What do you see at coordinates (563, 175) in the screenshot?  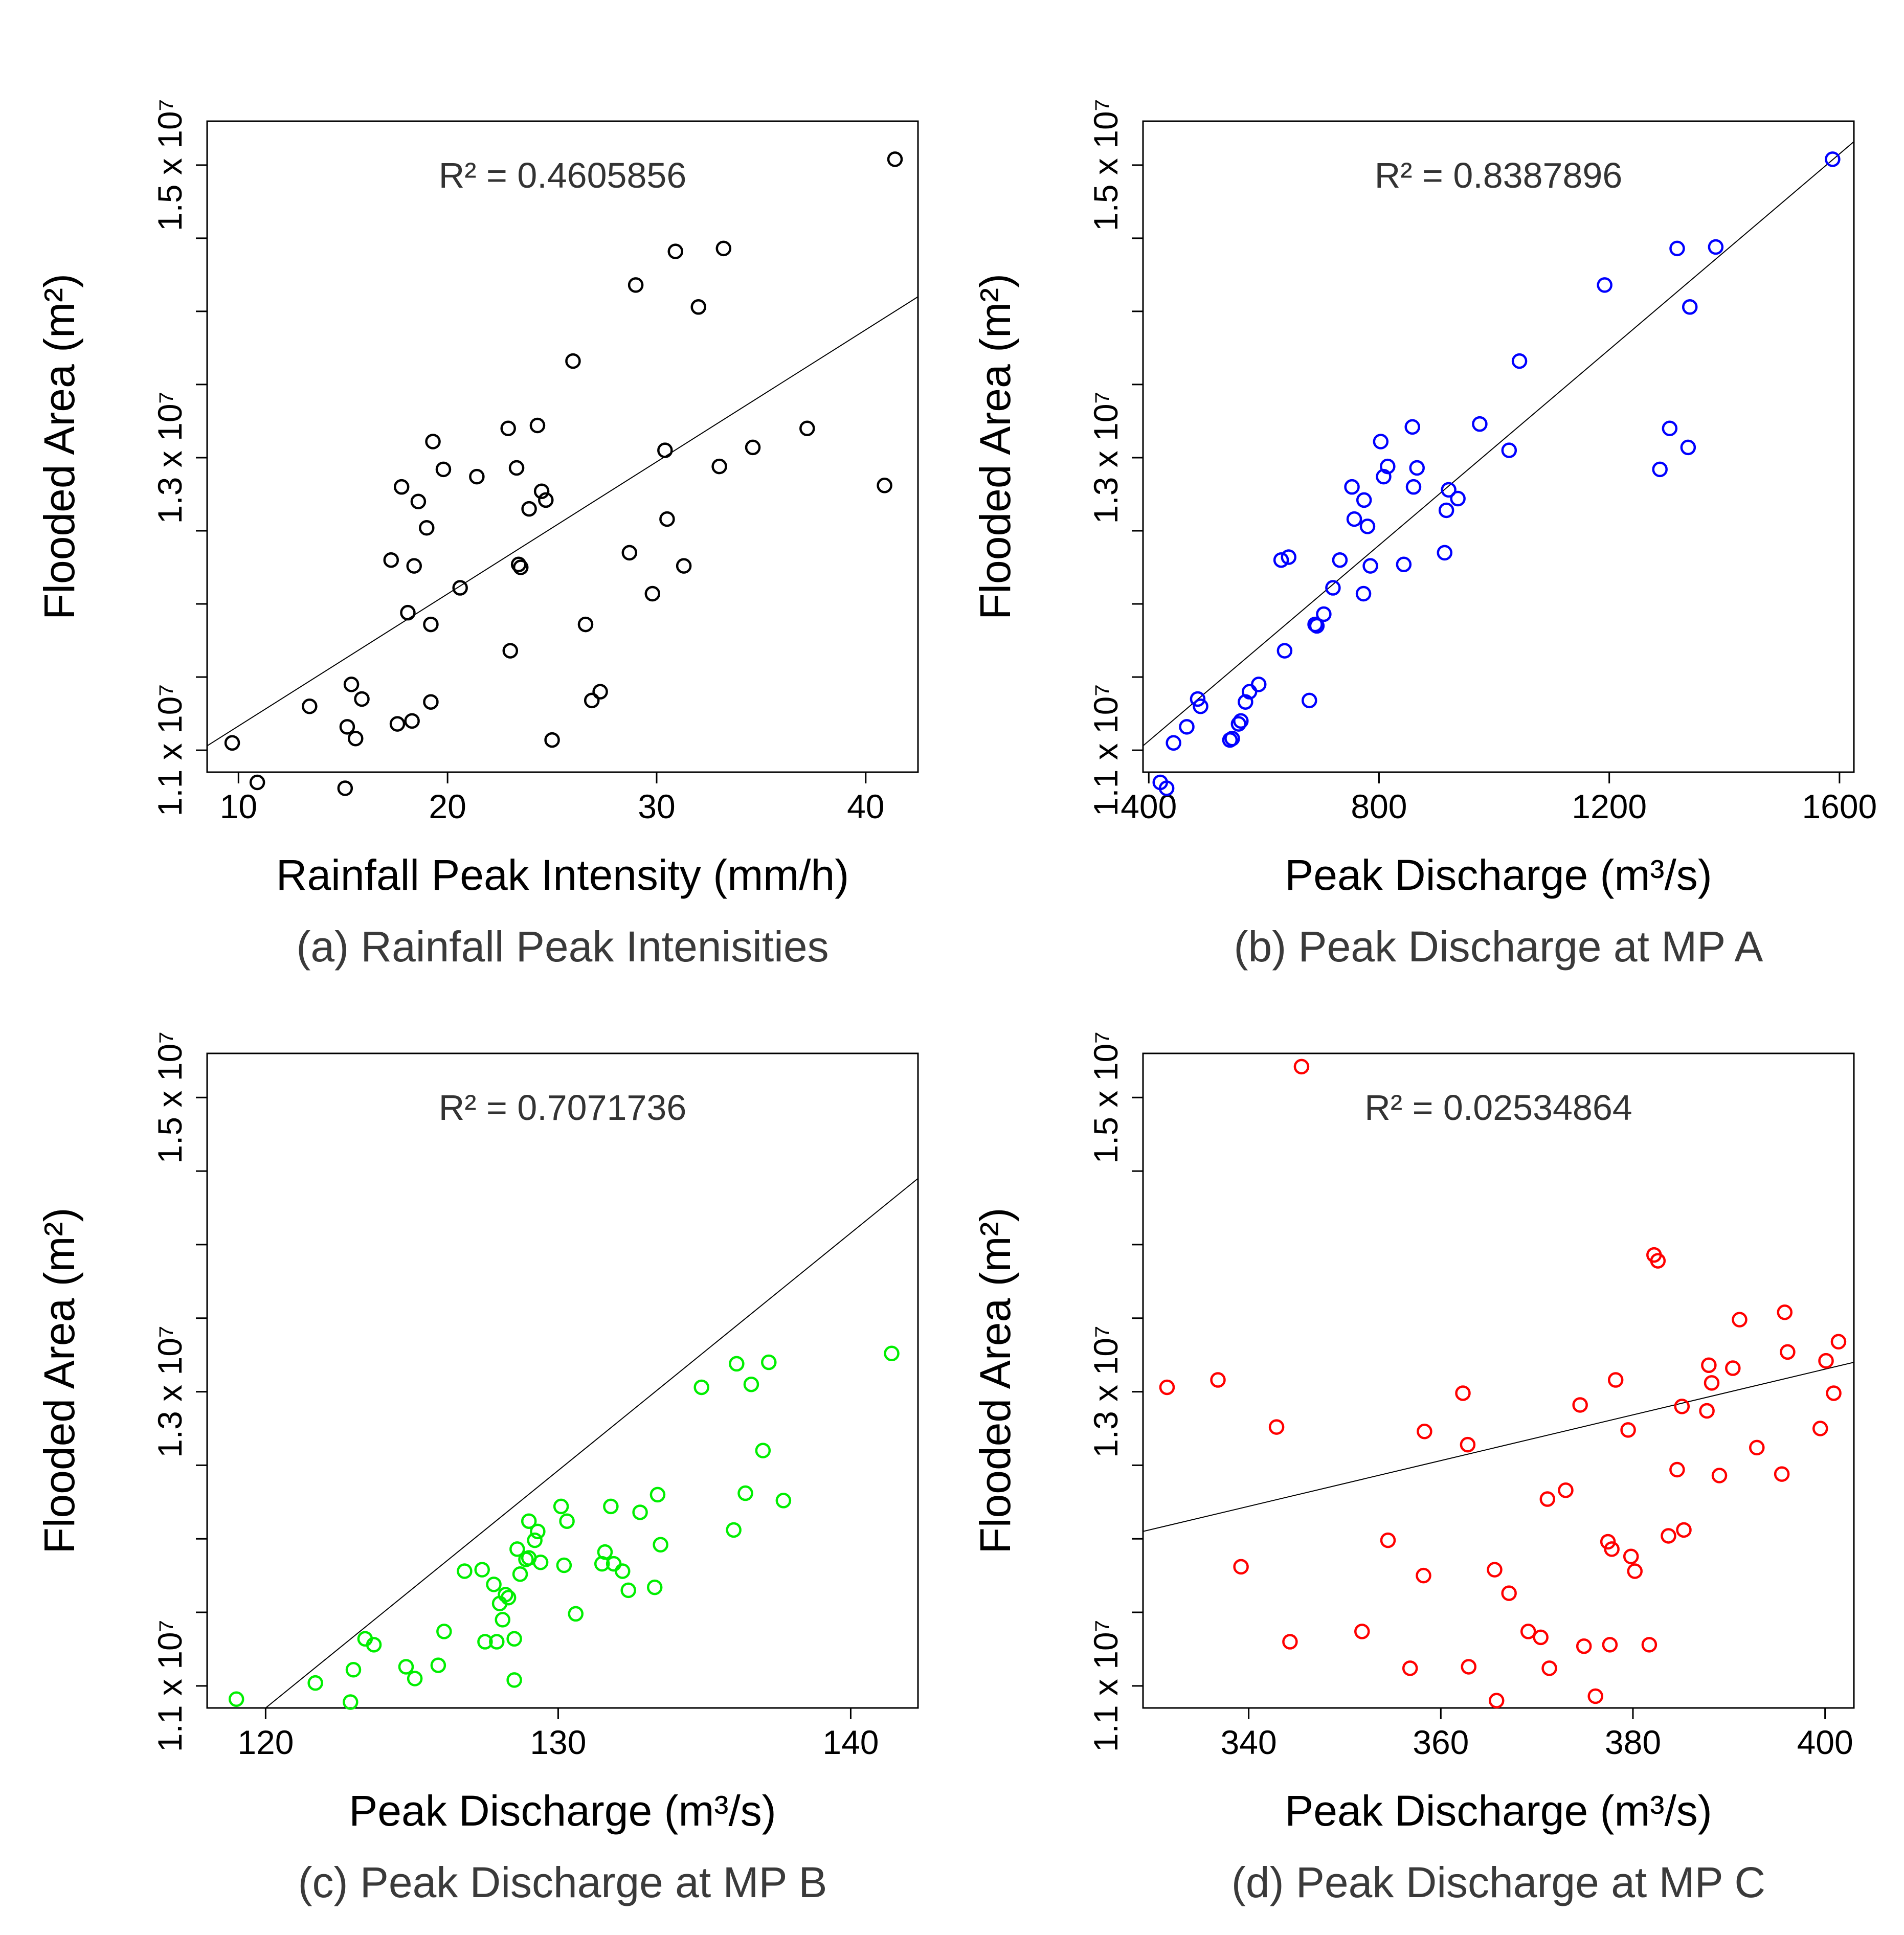 I see `r-squared-annotation: R² = 0.4605856` at bounding box center [563, 175].